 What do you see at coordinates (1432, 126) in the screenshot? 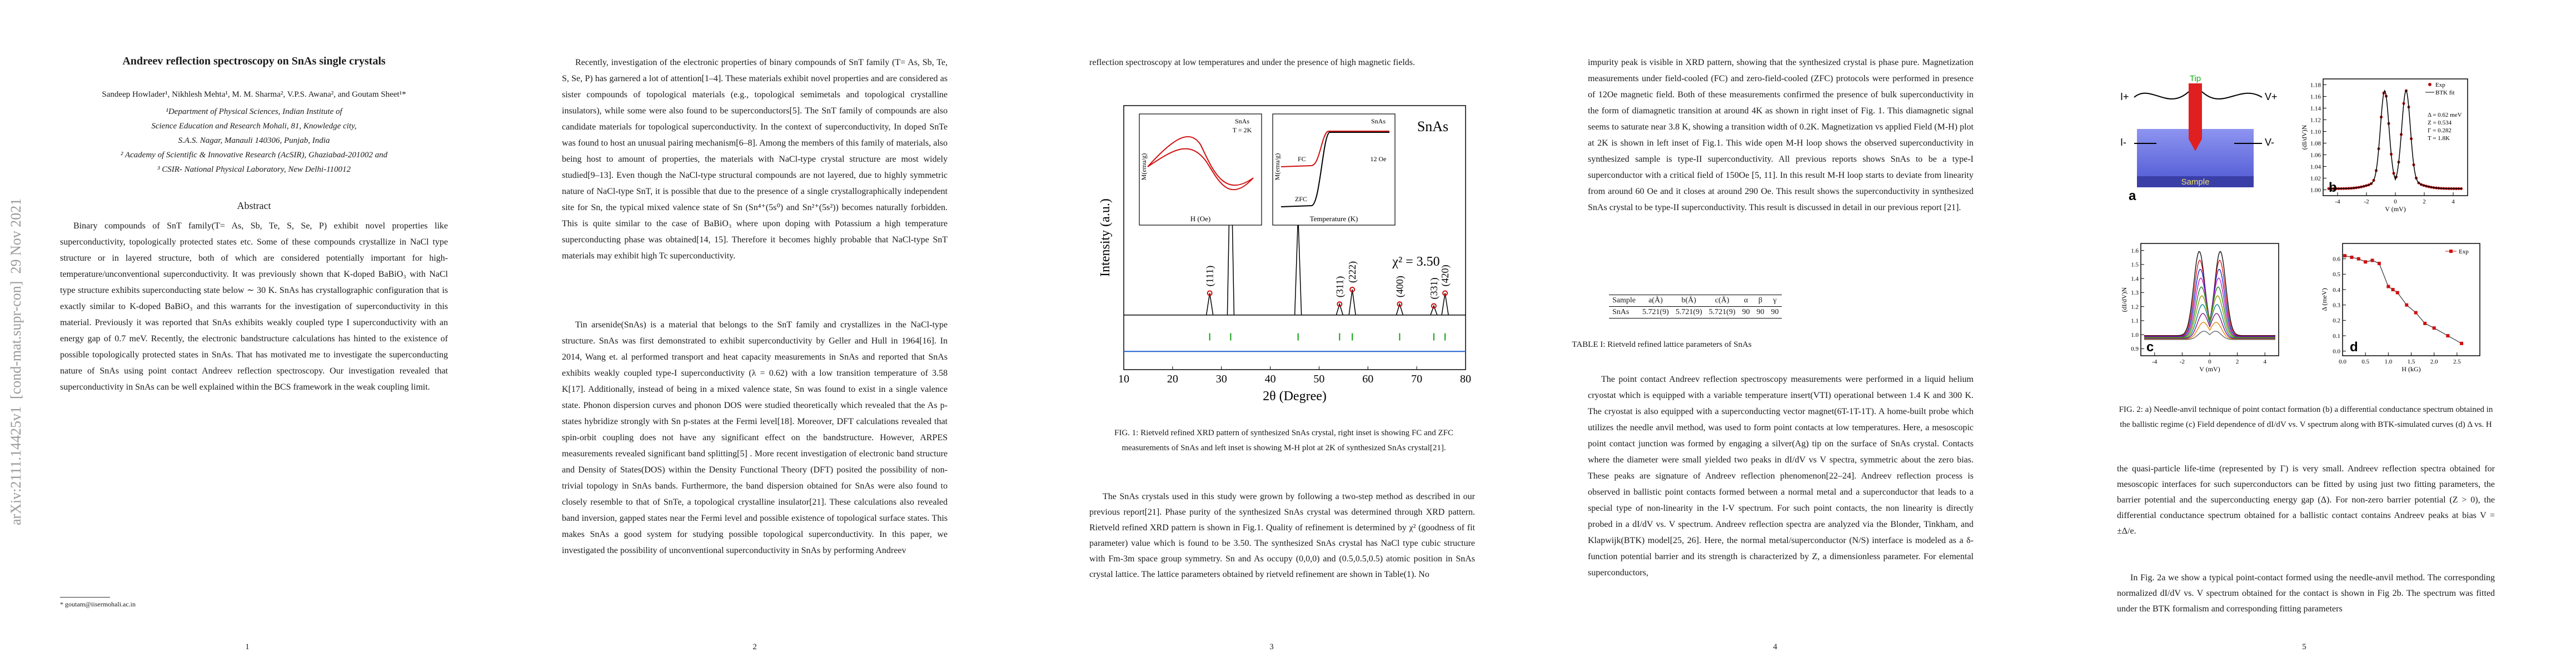
I see `sample-label: SnAs` at bounding box center [1432, 126].